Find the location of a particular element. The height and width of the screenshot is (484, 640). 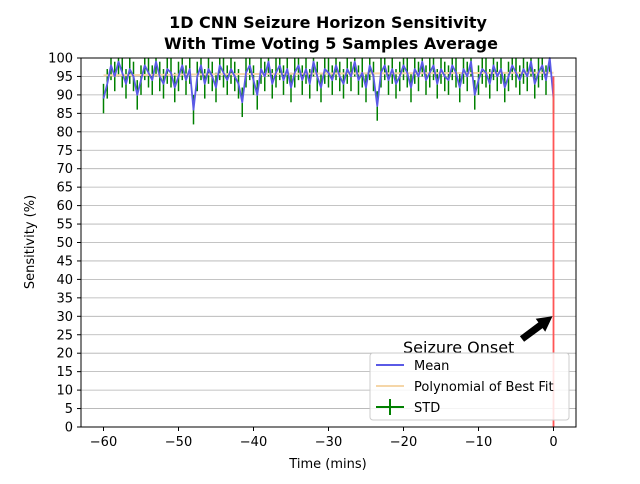

y-tick-label: 20 is located at coordinates (64, 354).